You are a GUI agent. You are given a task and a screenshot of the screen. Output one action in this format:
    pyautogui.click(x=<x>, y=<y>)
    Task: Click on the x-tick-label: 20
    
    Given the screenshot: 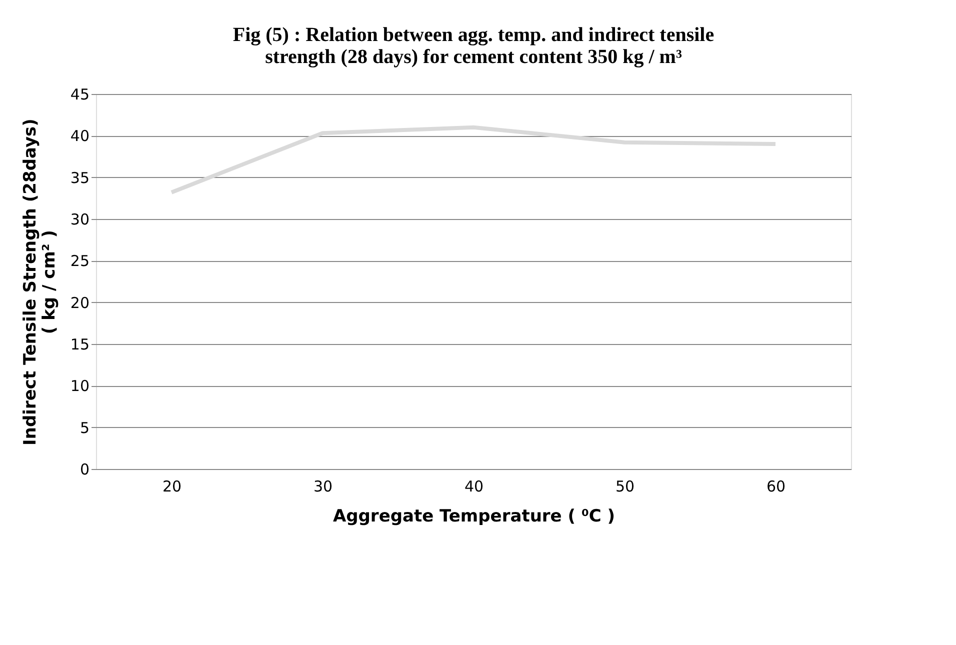 What is the action you would take?
    pyautogui.click(x=172, y=487)
    